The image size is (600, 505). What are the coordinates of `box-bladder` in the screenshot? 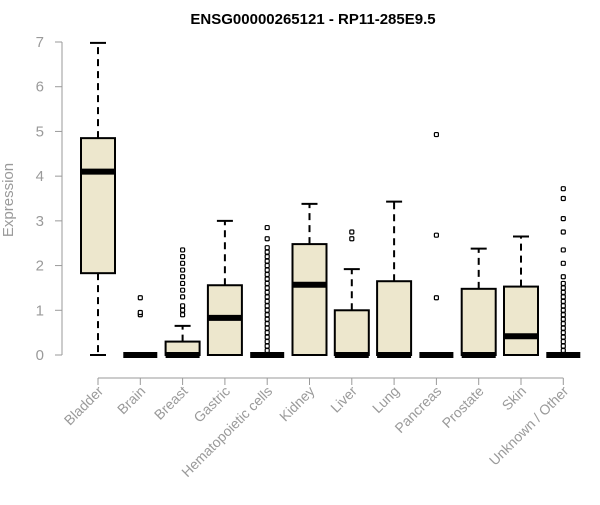 It's located at (98, 198).